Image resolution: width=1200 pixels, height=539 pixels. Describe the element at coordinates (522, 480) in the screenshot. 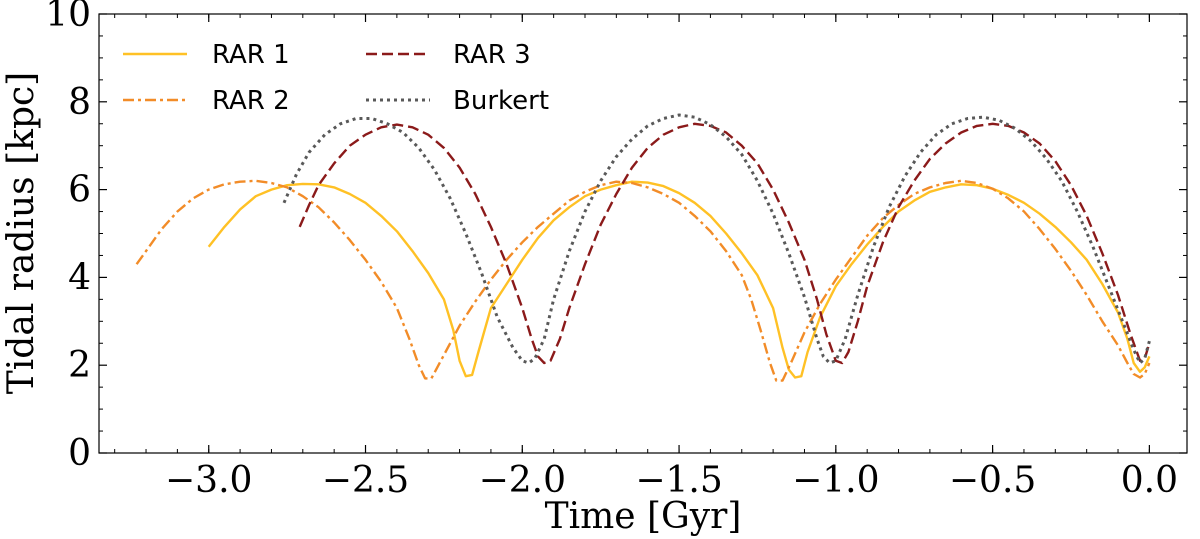

I see `x-tick-label: −2.0` at that location.